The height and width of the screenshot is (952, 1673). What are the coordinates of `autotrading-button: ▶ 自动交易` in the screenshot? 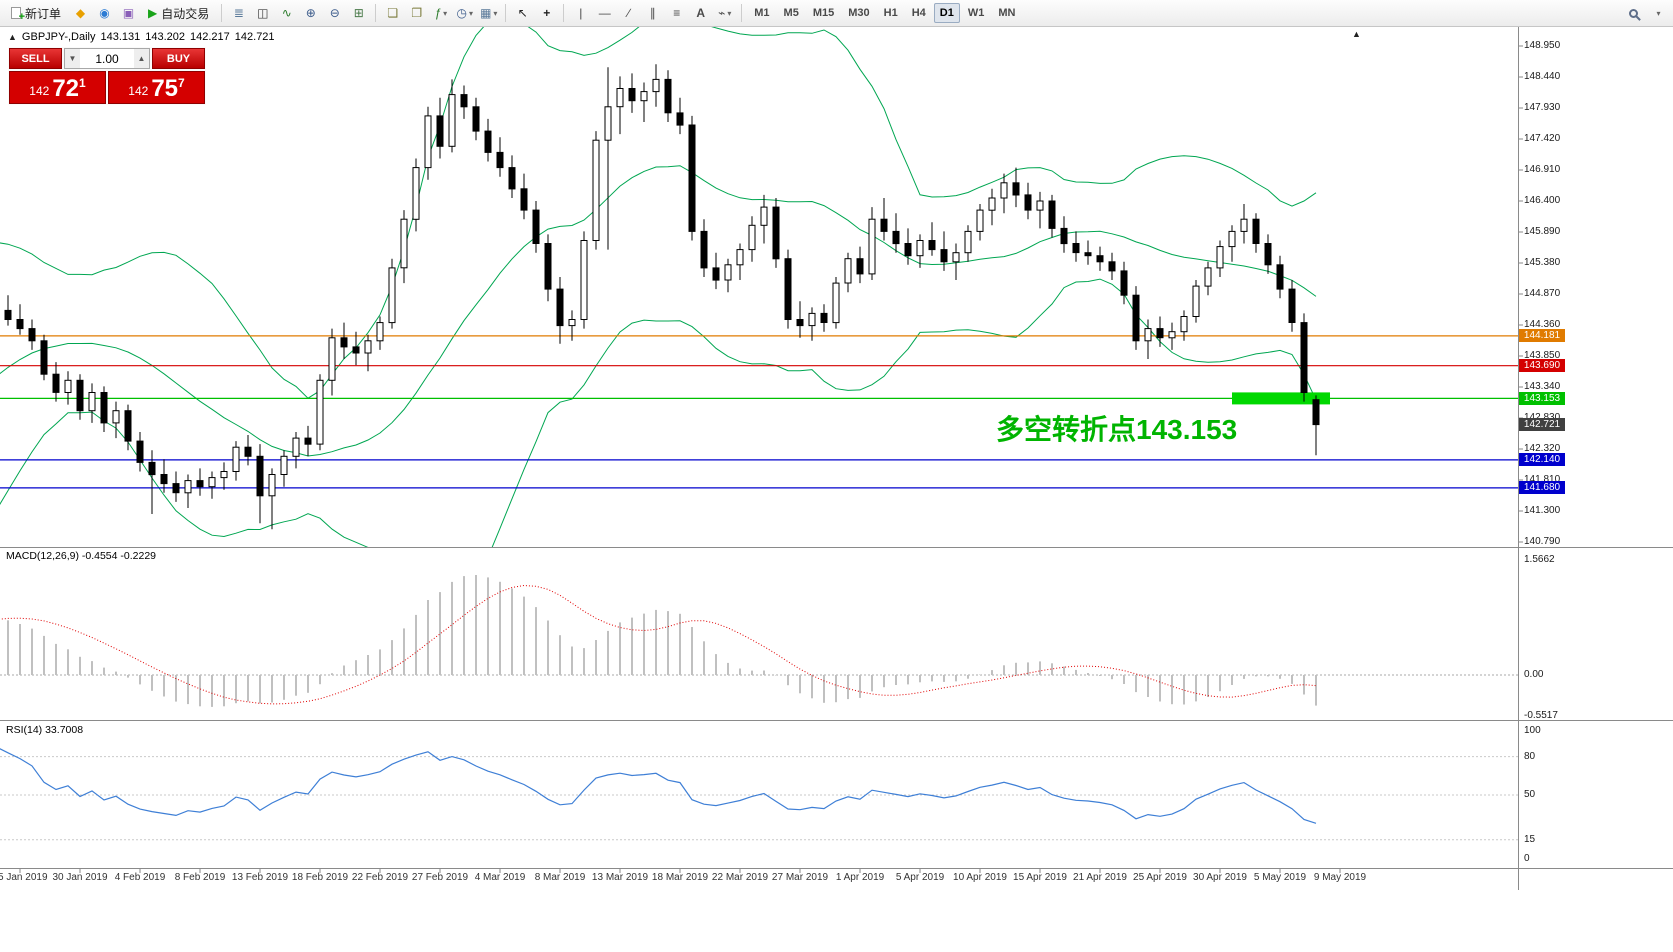 It's located at (178, 13).